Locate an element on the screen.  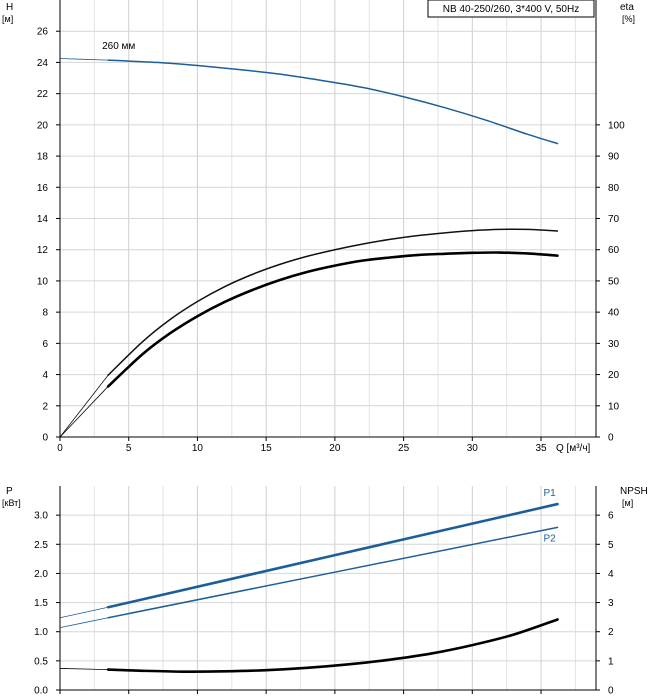
left-axis-title: P is located at coordinates (9, 491).